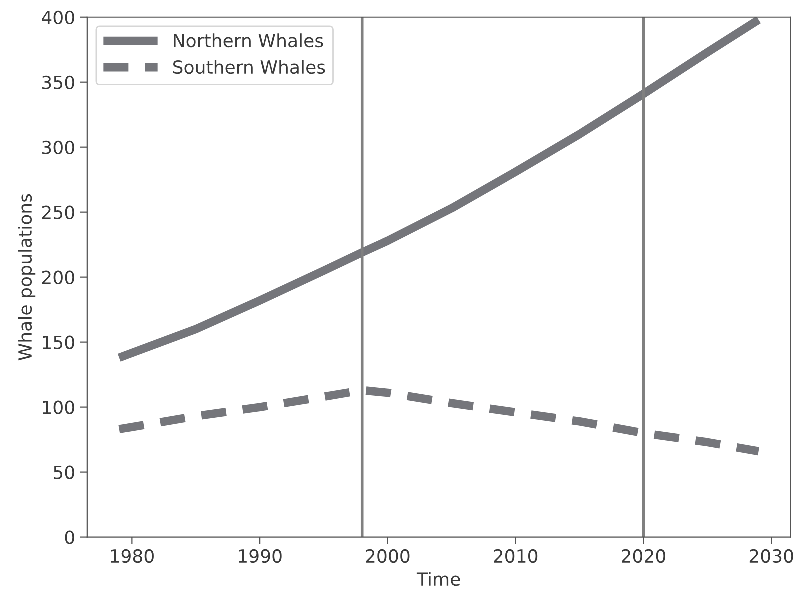  I want to click on y-tick-label: 400, so click(58, 17).